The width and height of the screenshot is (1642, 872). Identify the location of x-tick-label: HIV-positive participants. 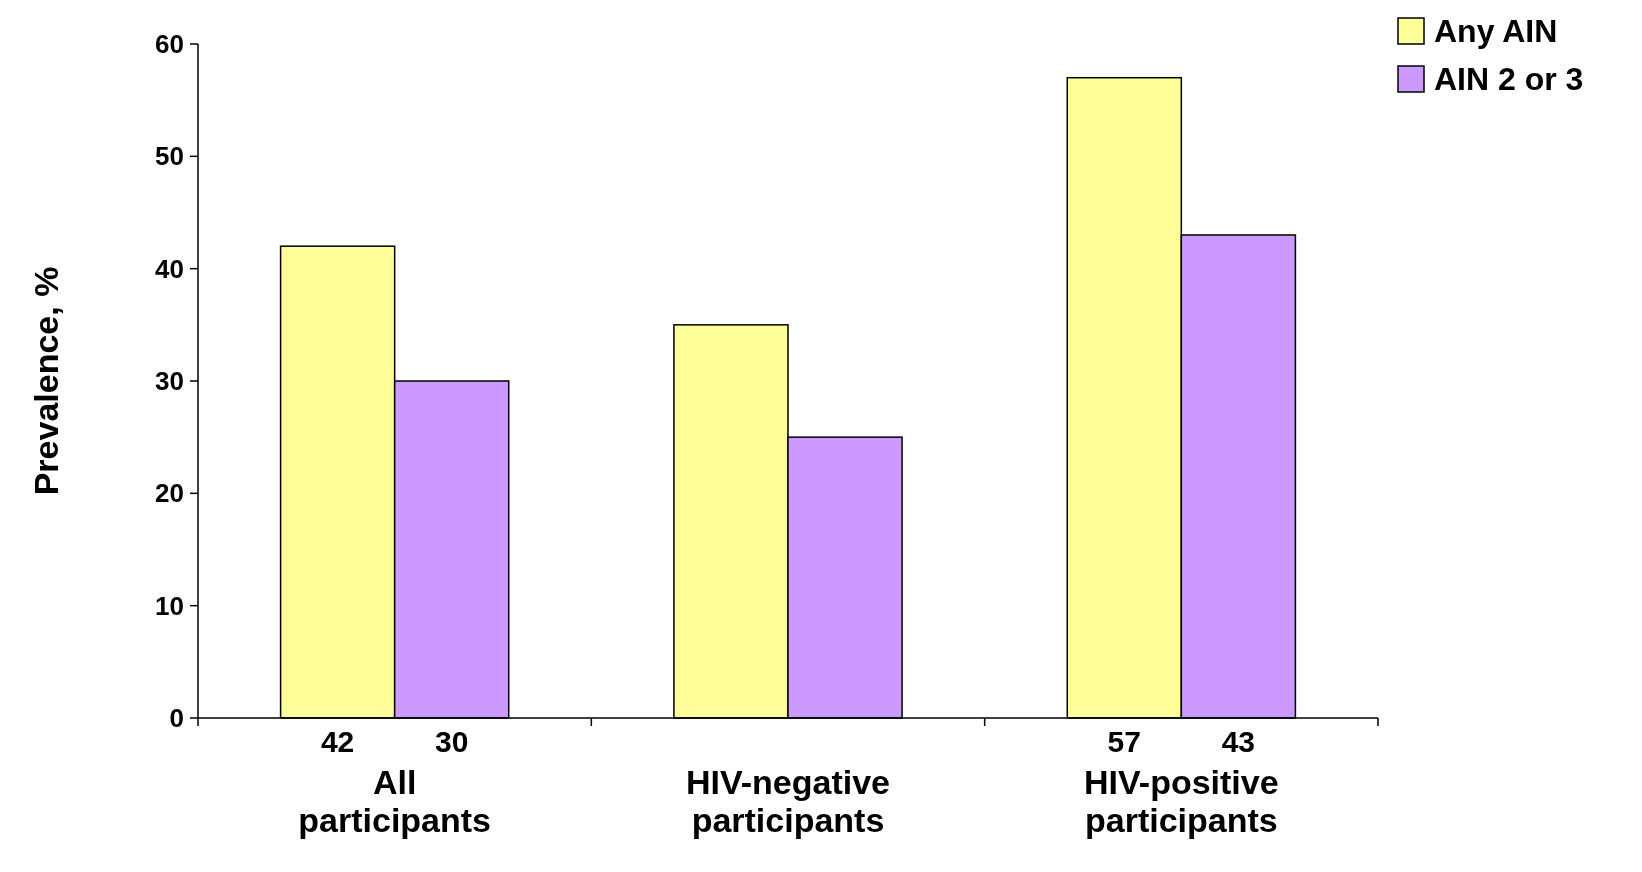
(1181, 801).